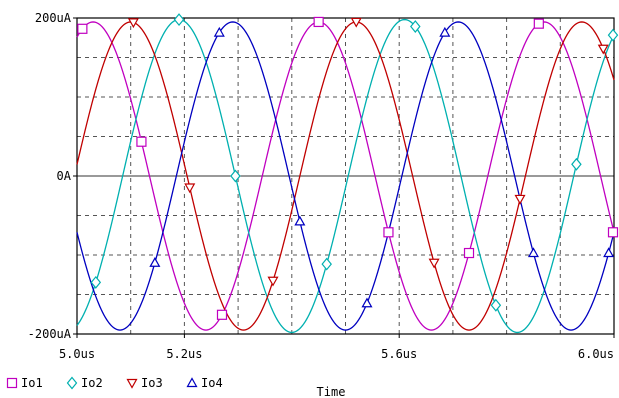 The width and height of the screenshot is (619, 398). Describe the element at coordinates (53, 18) in the screenshot. I see `y-tick-label: 200uA` at that location.